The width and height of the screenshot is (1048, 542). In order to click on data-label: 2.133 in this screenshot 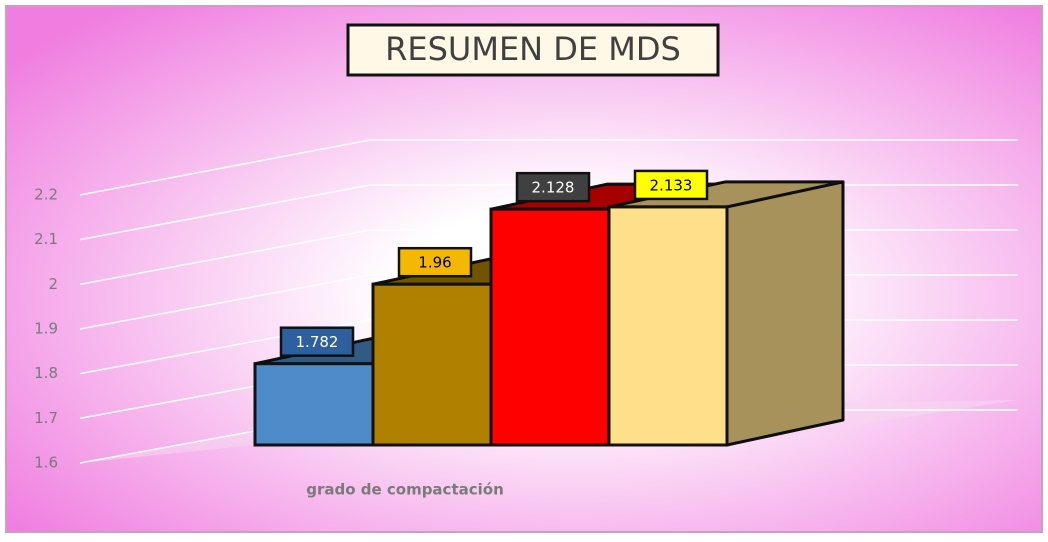, I will do `click(671, 185)`.